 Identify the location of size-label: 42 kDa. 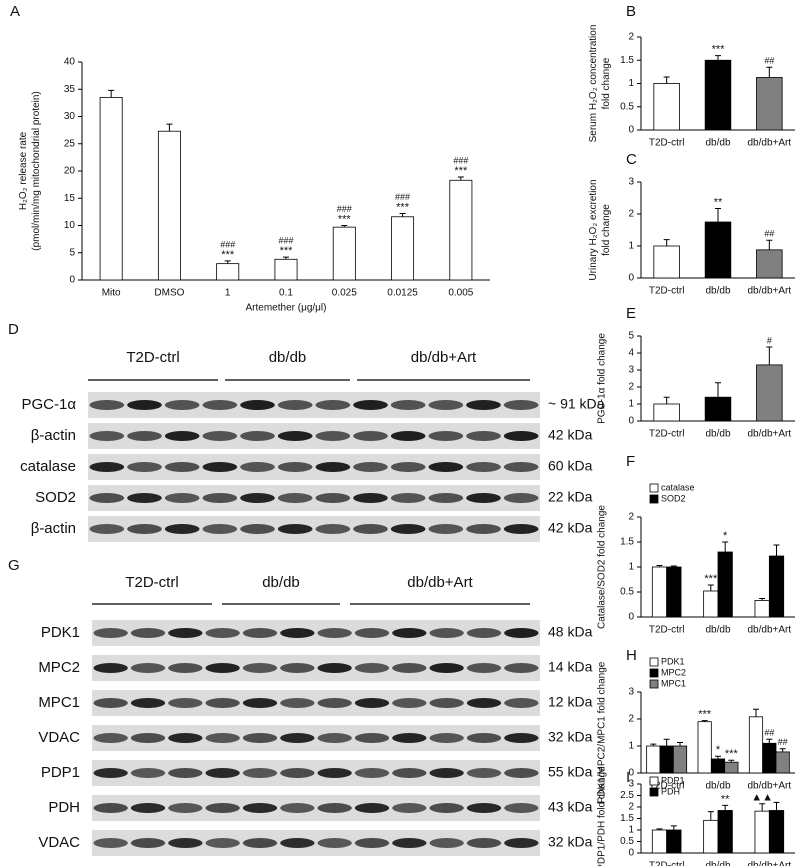
(570, 435).